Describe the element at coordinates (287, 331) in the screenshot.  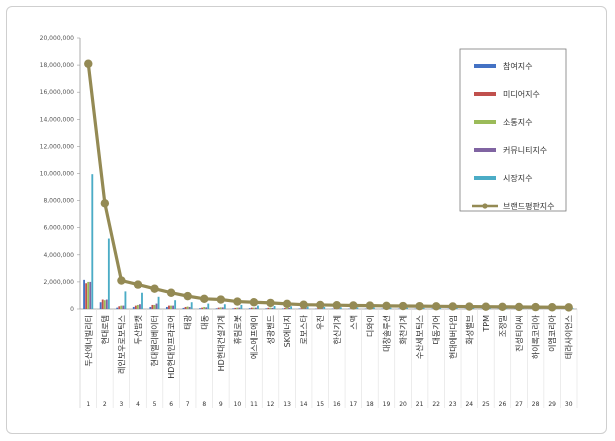
I see `category-label: SK에너지` at that location.